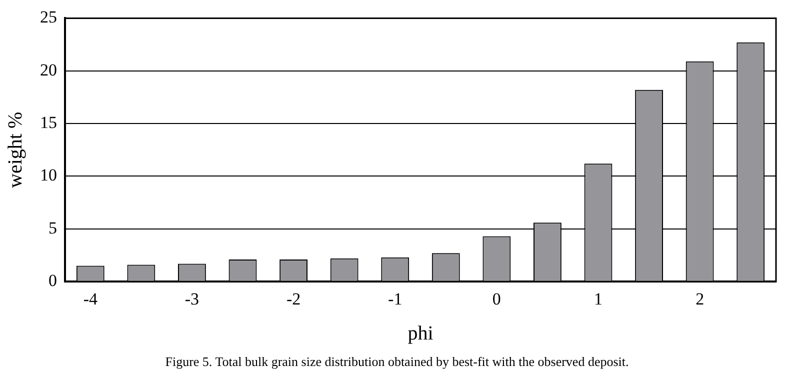 The image size is (794, 378). Describe the element at coordinates (48, 122) in the screenshot. I see `y-tick-label: 15` at that location.